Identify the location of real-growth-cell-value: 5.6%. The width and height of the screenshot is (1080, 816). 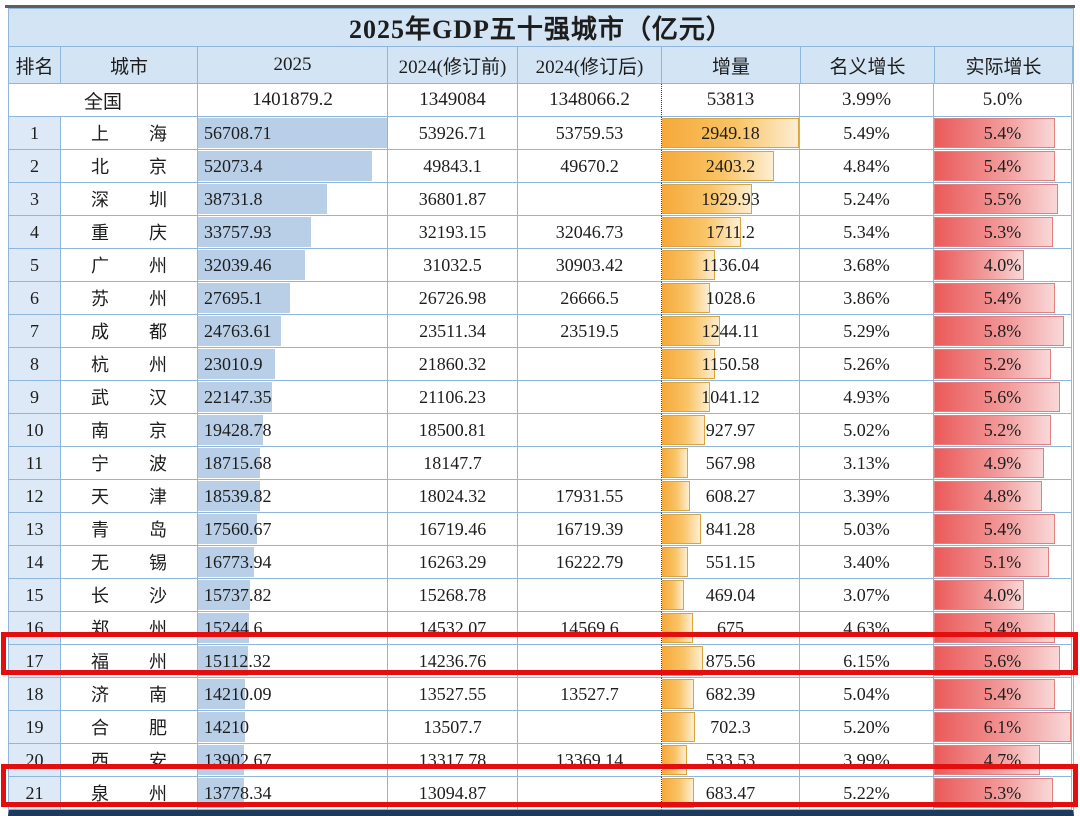
(1002, 660).